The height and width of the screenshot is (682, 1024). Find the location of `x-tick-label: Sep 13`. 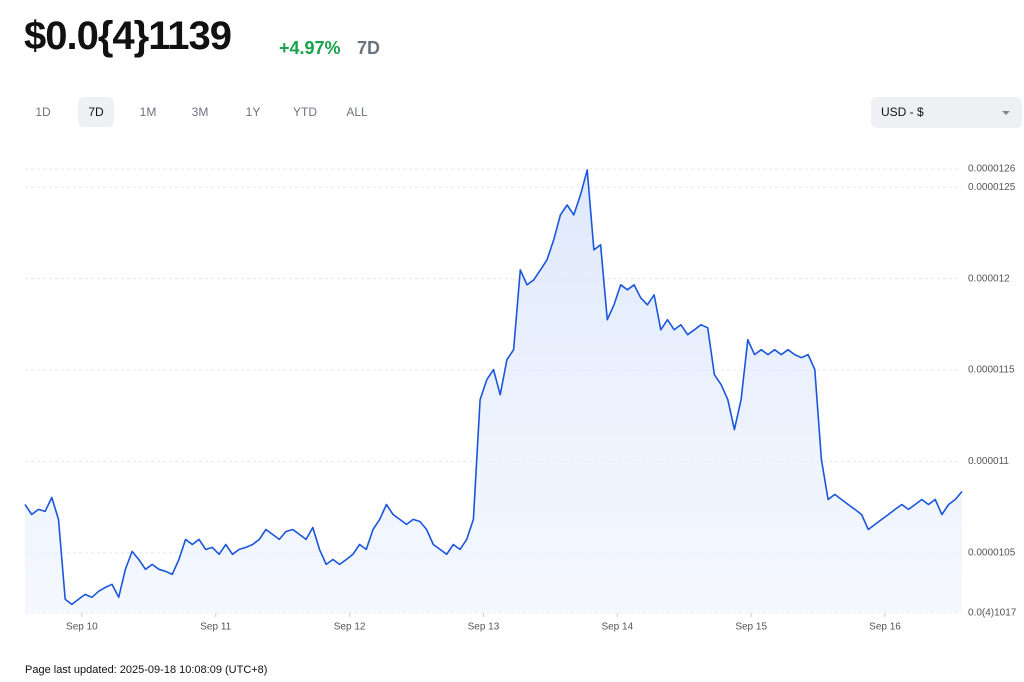

x-tick-label: Sep 13 is located at coordinates (484, 627).